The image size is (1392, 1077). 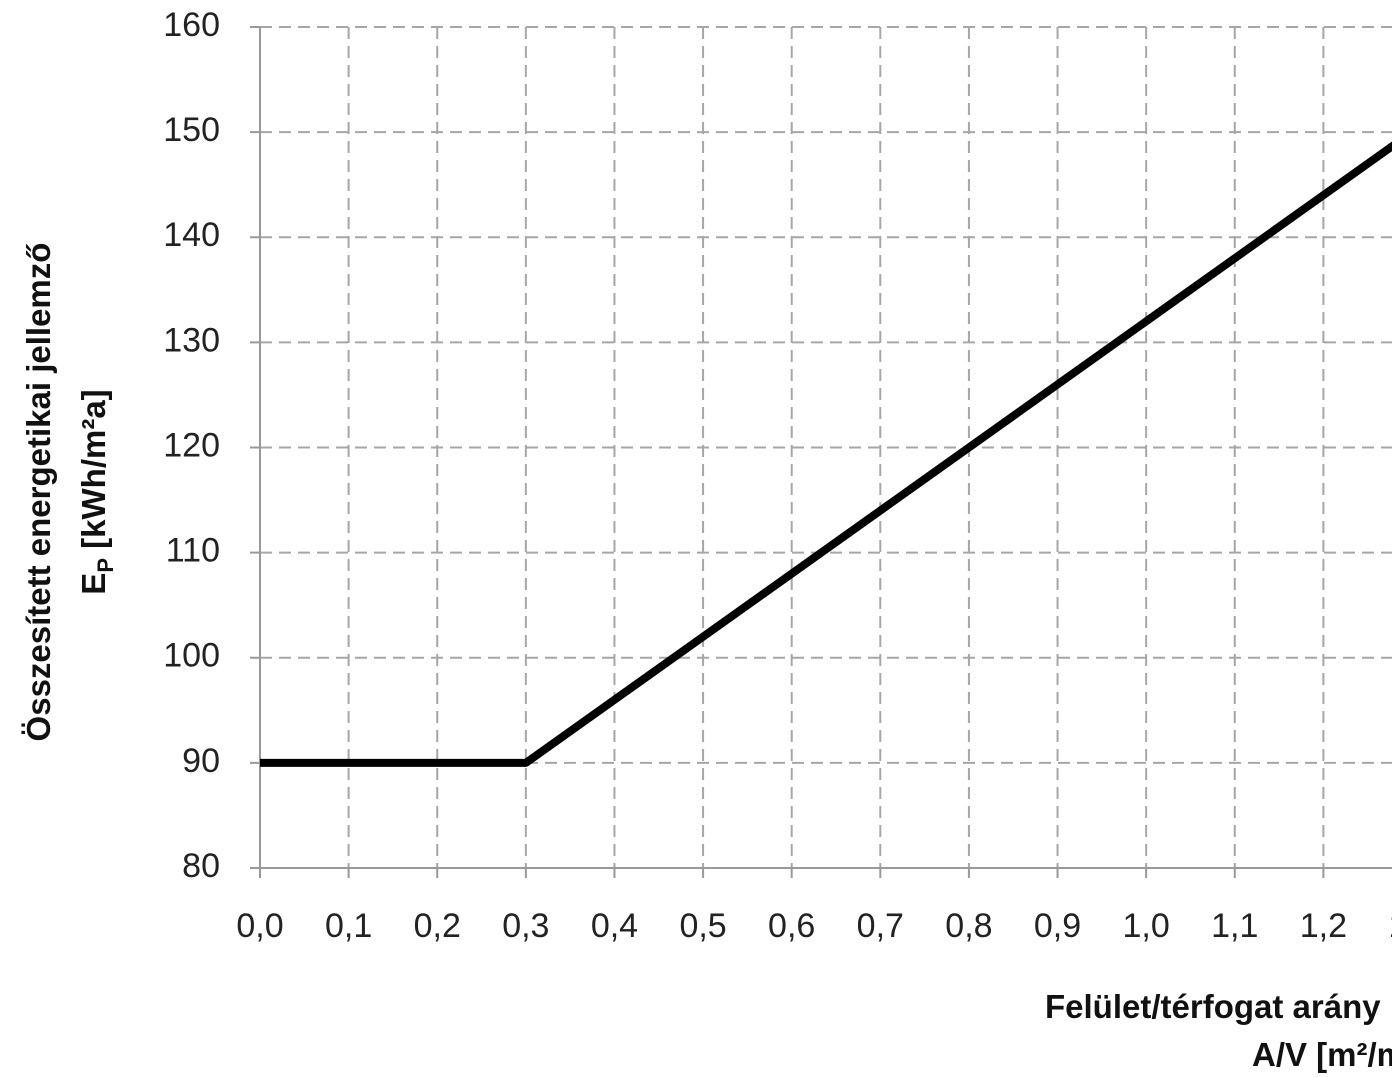 I want to click on y-tick-label: 140, so click(x=191, y=235).